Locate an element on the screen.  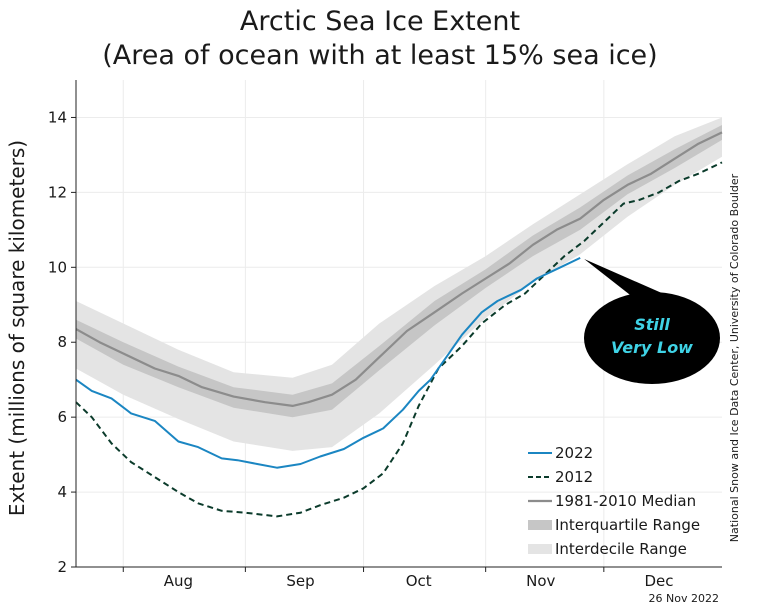
y-tick-label: 10 is located at coordinates (57, 267).